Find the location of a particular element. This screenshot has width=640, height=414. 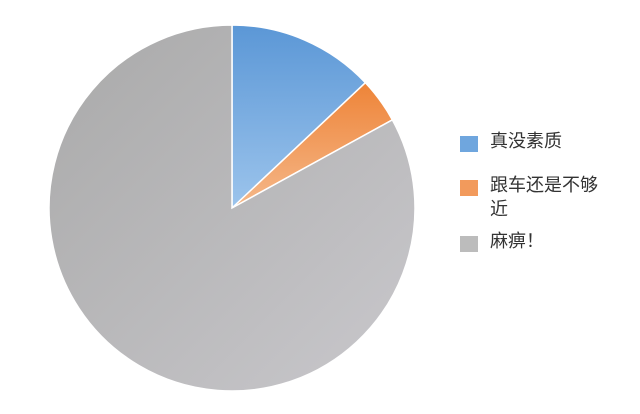

legend-swatch-blue is located at coordinates (469, 144).